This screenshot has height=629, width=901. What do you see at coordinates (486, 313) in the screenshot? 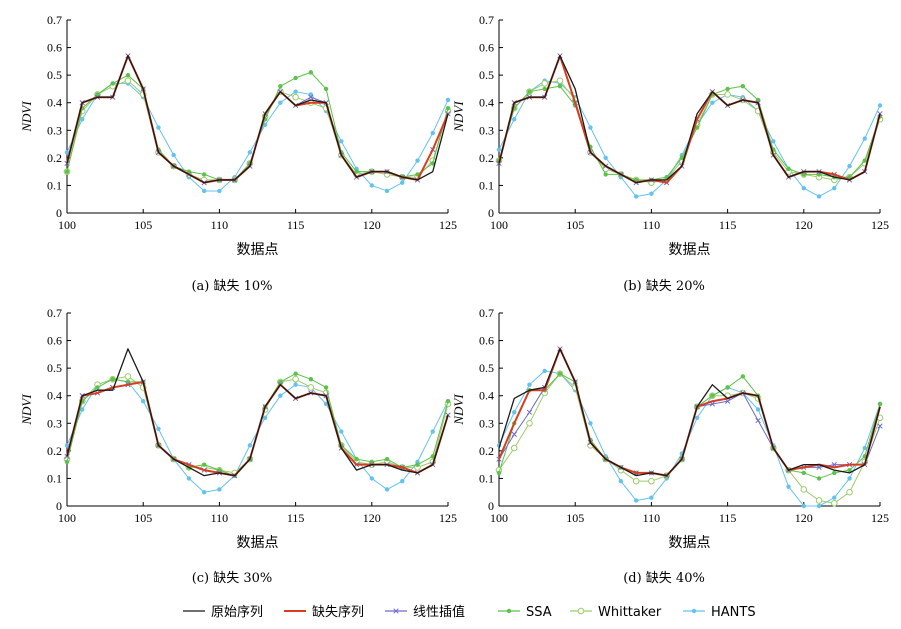
I see `y-tick-label: 0.7` at bounding box center [486, 313].